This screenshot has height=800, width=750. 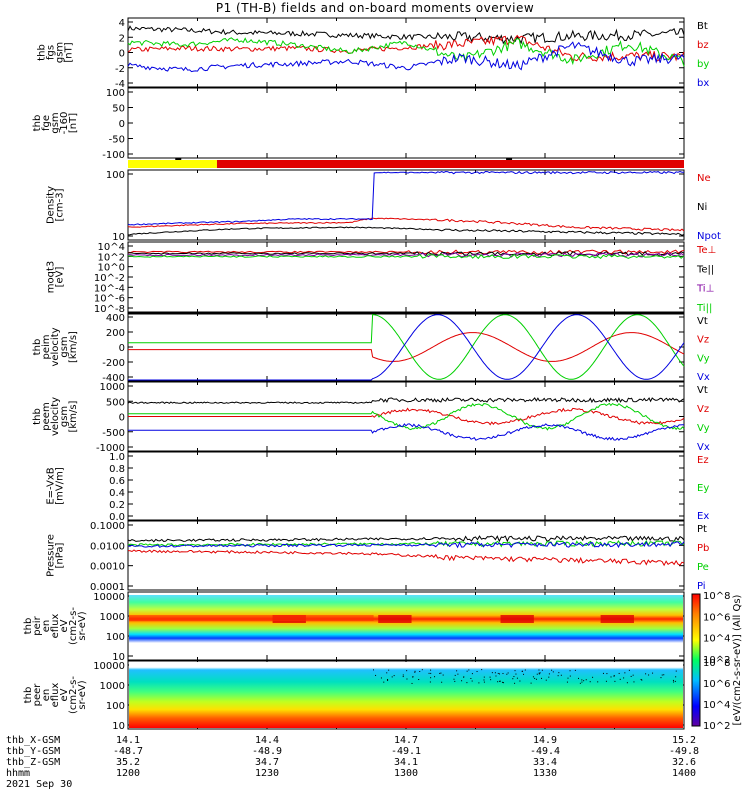 I want to click on legend-pt: Pt, so click(x=702, y=529).